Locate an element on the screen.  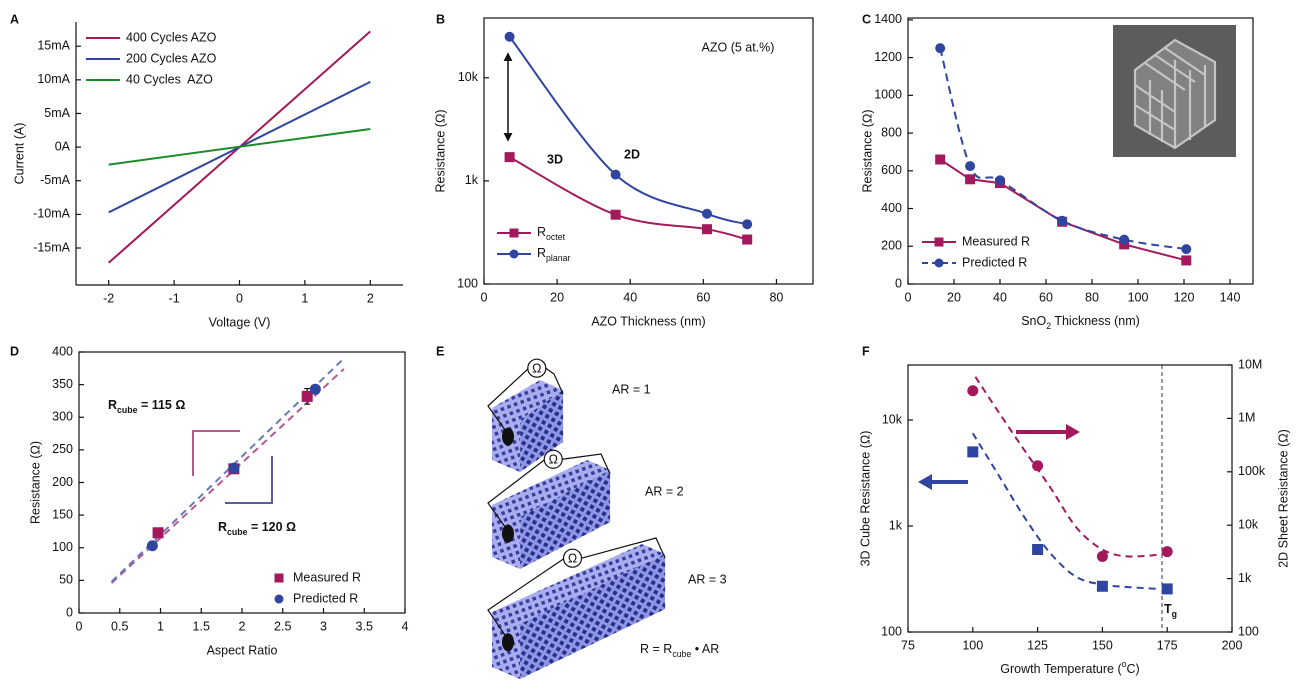
text-part: = 115 Ω is located at coordinates (161, 405).